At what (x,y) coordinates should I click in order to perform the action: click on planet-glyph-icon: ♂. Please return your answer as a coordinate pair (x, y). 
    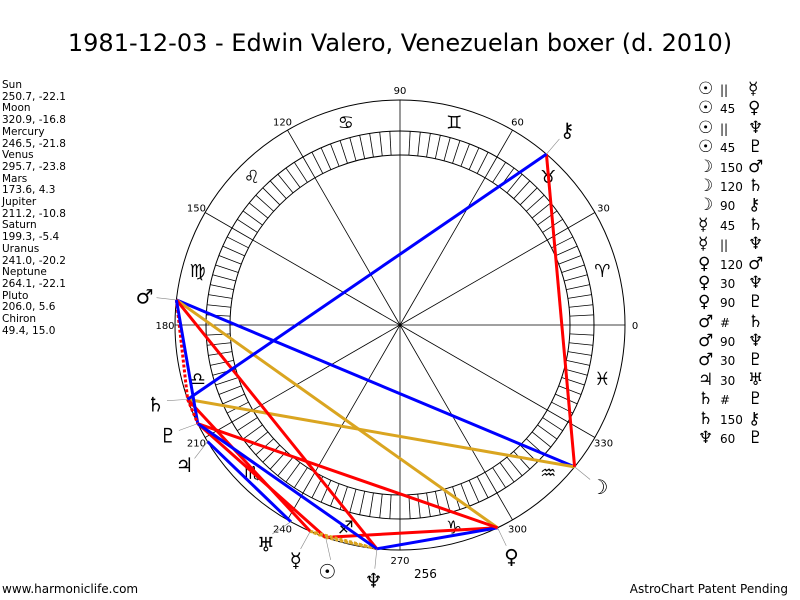
    Looking at the image, I should click on (756, 263).